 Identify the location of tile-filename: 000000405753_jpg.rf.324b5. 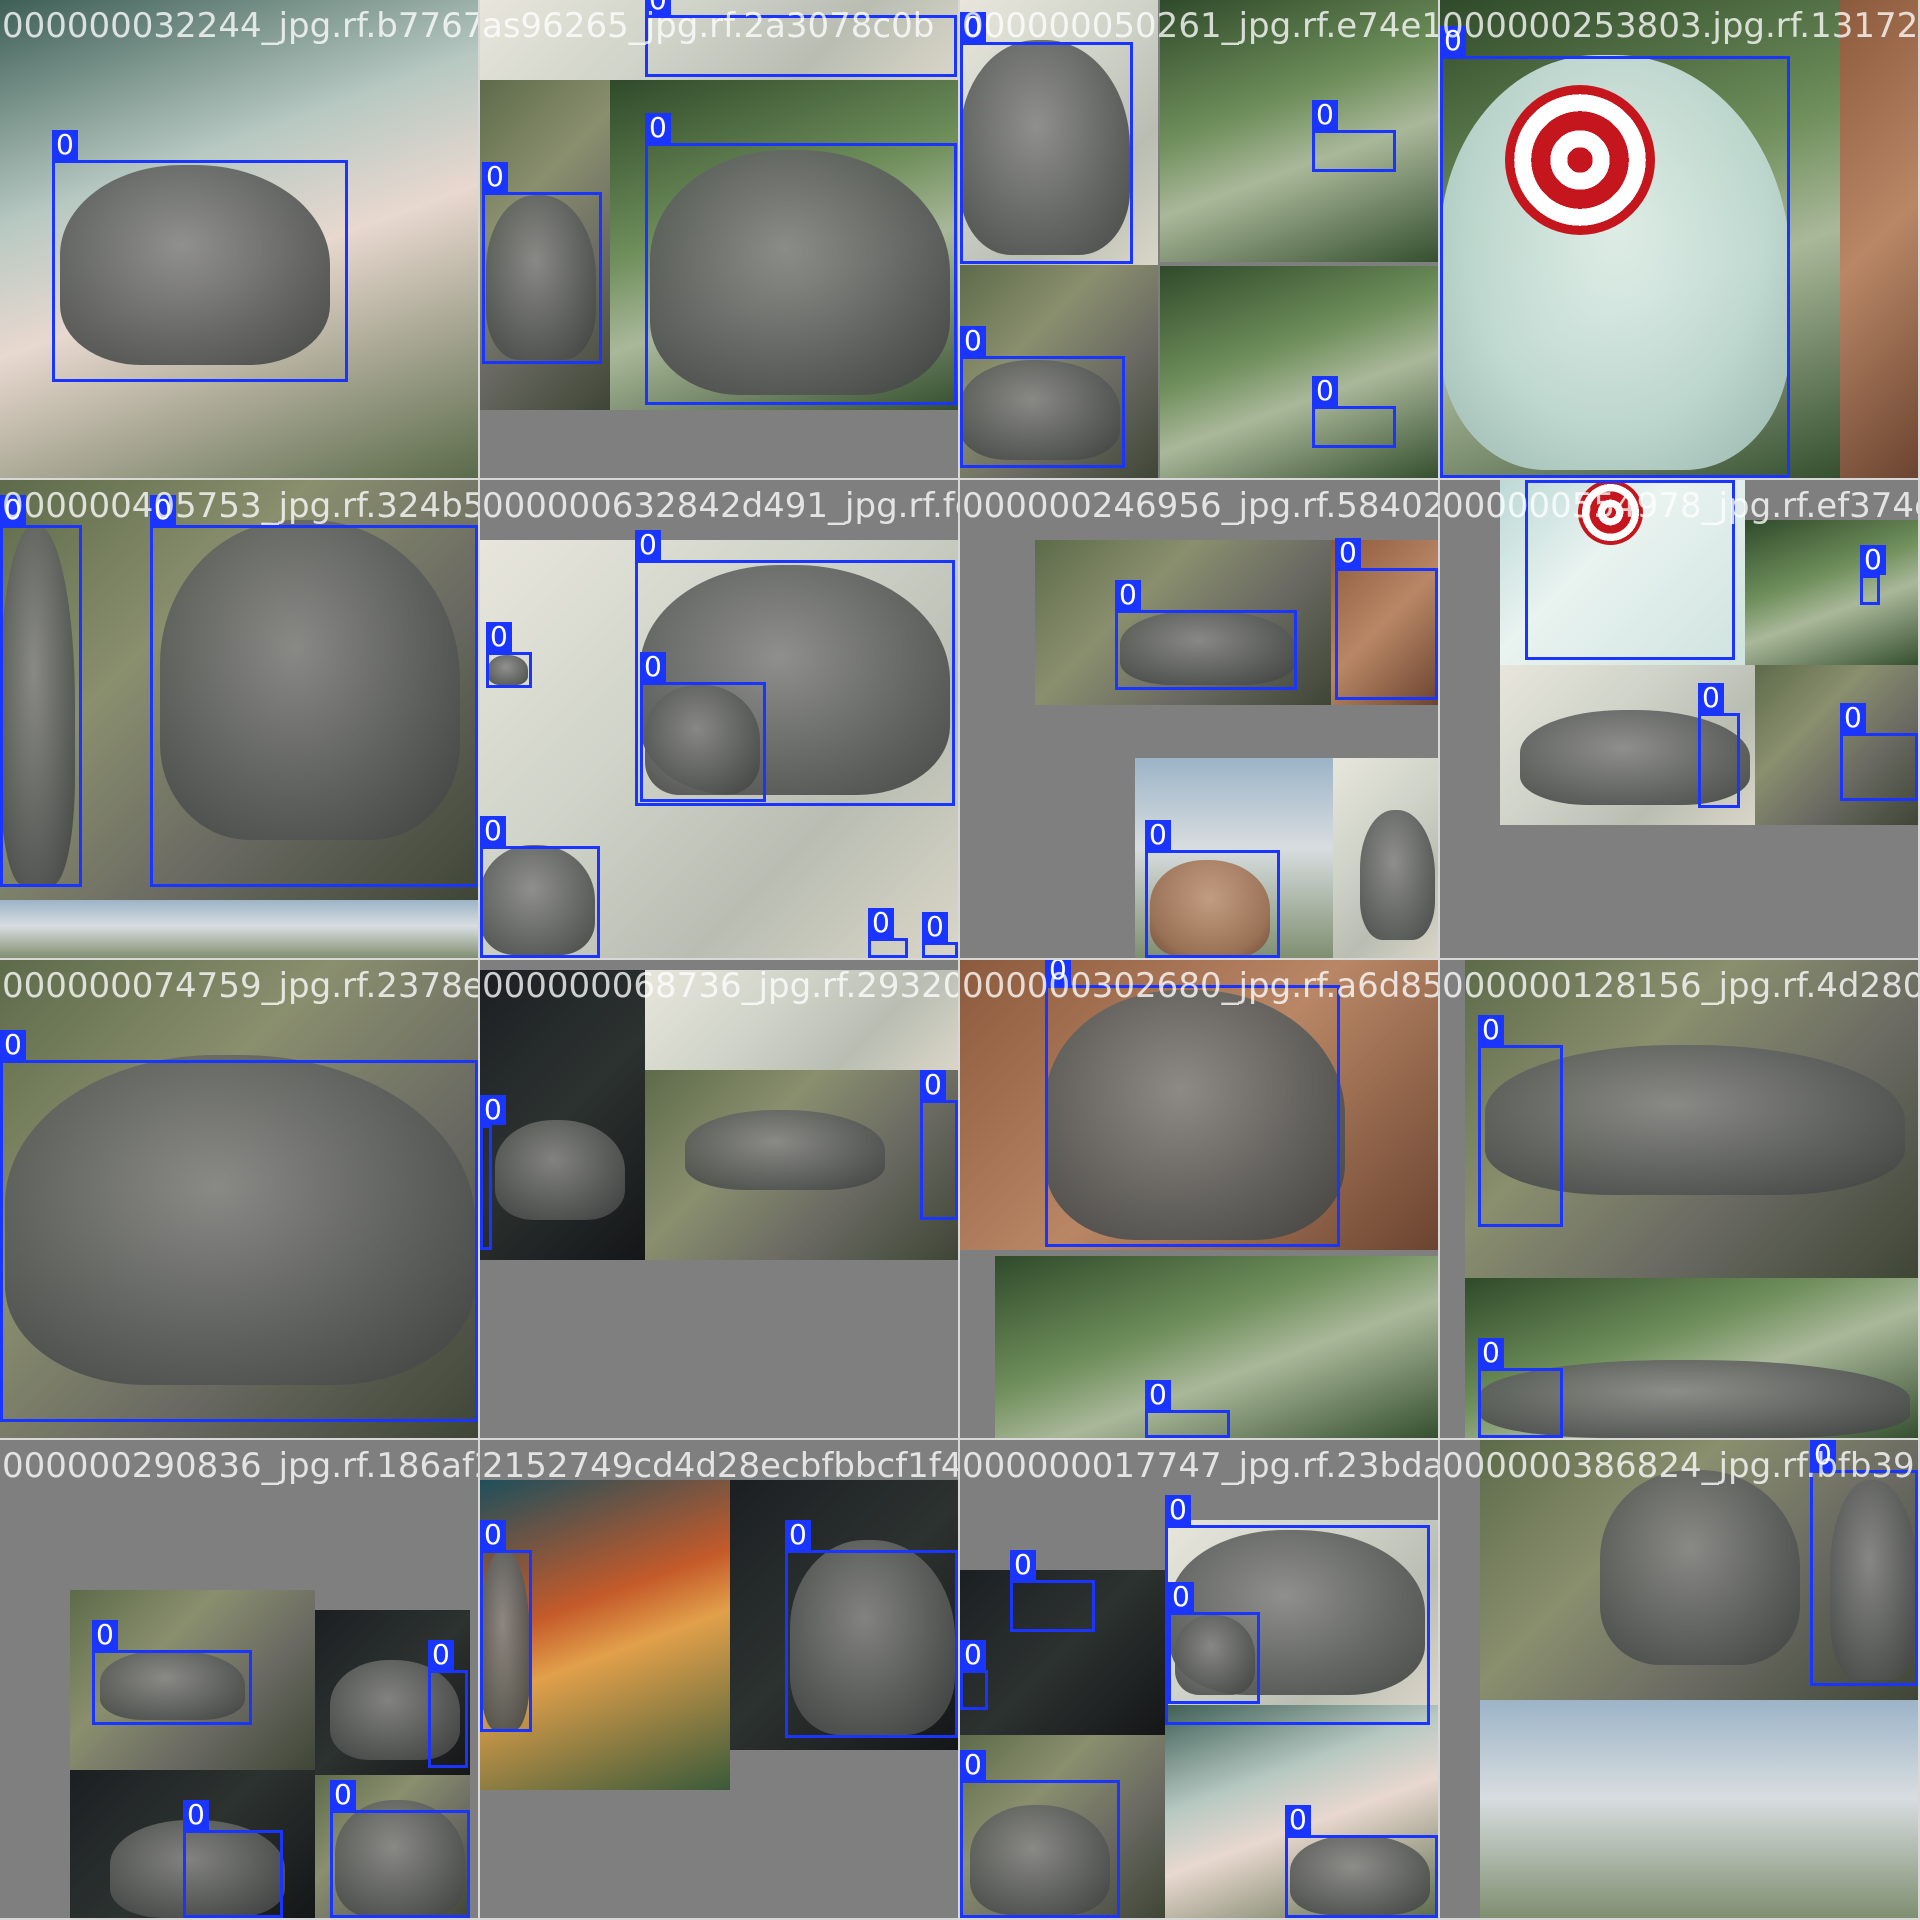
(240, 506).